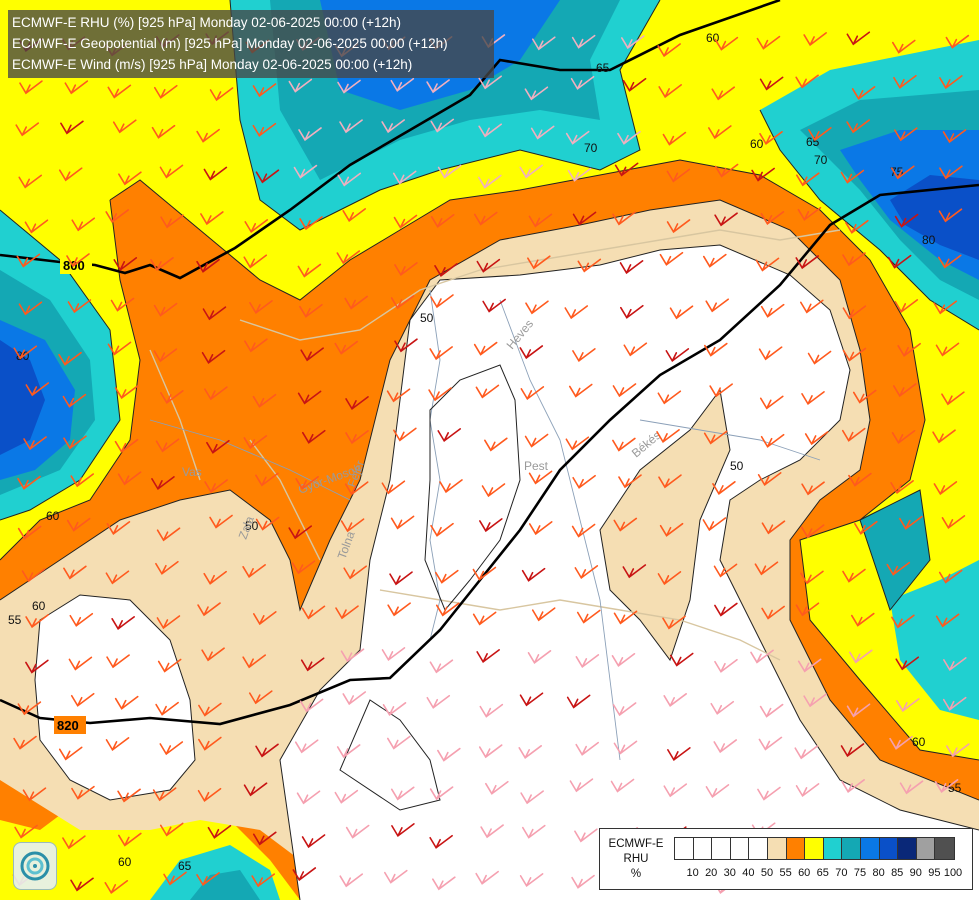 The image size is (979, 900). I want to click on legend-tick: 30, so click(729, 873).